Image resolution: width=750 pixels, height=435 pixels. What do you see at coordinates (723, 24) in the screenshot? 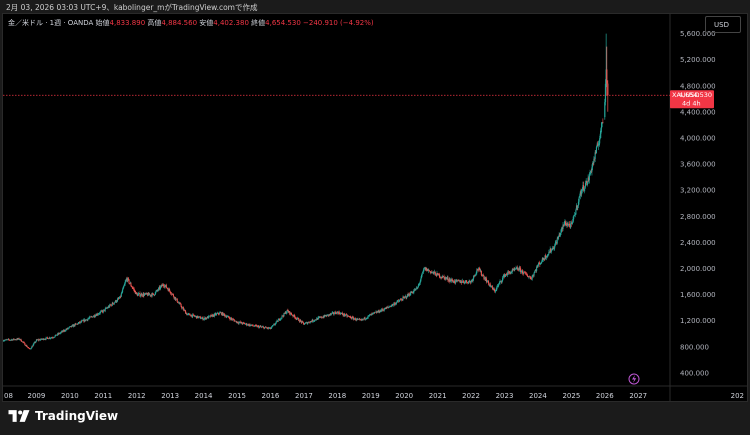
I see `currency-button: USD` at bounding box center [723, 24].